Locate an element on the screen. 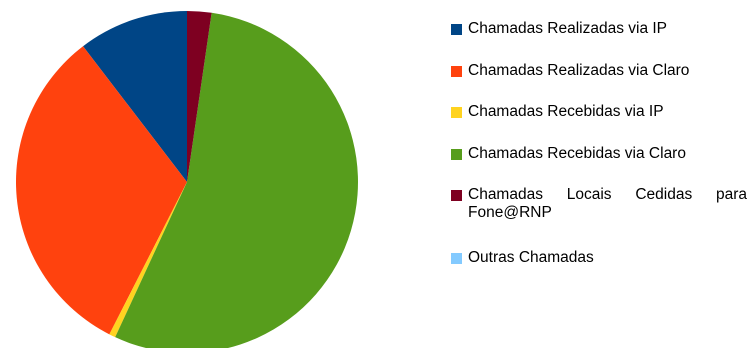 Image resolution: width=747 pixels, height=348 pixels. legend-item-realizadas-claro: Chamadas Realizadas via Claro is located at coordinates (599, 71).